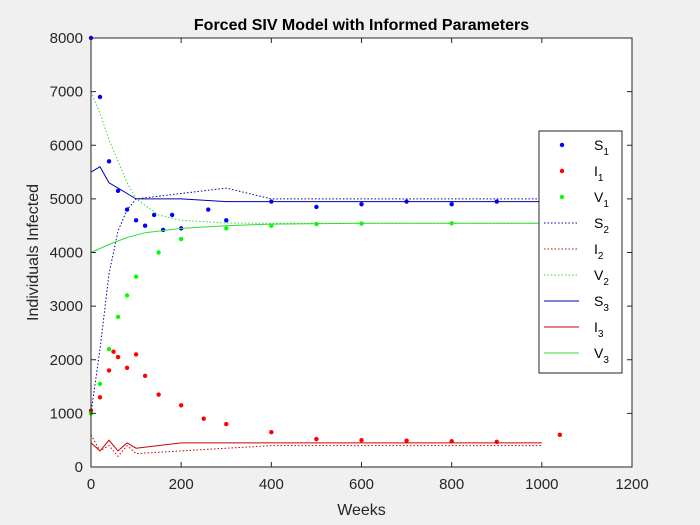  I want to click on legend-label: V1, so click(601, 199).